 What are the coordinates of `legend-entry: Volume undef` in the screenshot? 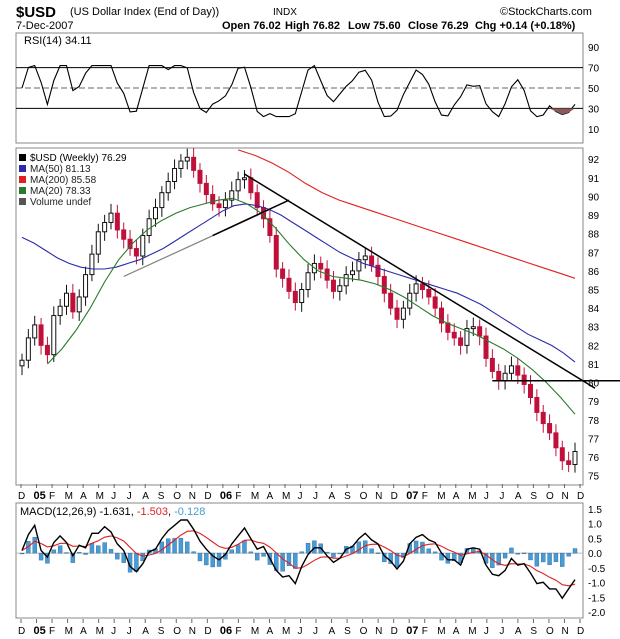 It's located at (60, 202).